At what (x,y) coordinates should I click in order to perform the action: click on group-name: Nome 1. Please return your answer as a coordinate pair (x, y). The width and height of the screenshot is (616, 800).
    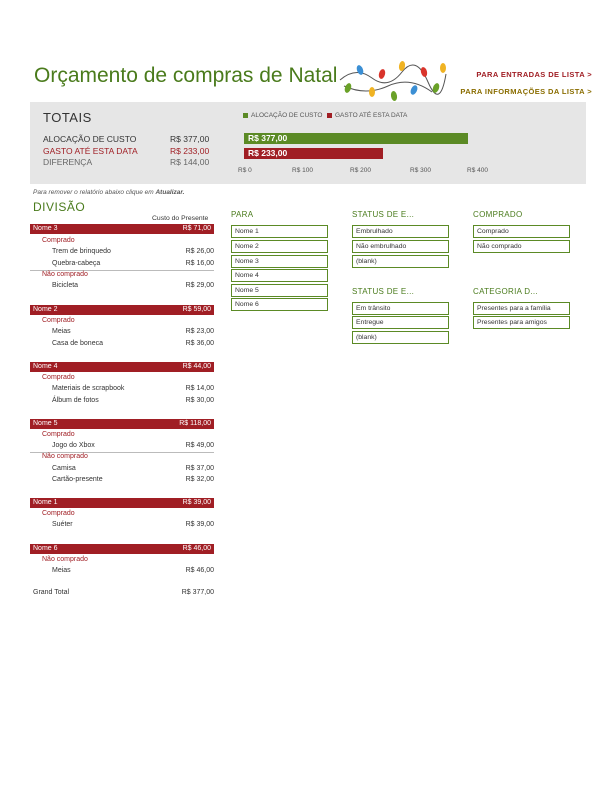
    Looking at the image, I should click on (45, 502).